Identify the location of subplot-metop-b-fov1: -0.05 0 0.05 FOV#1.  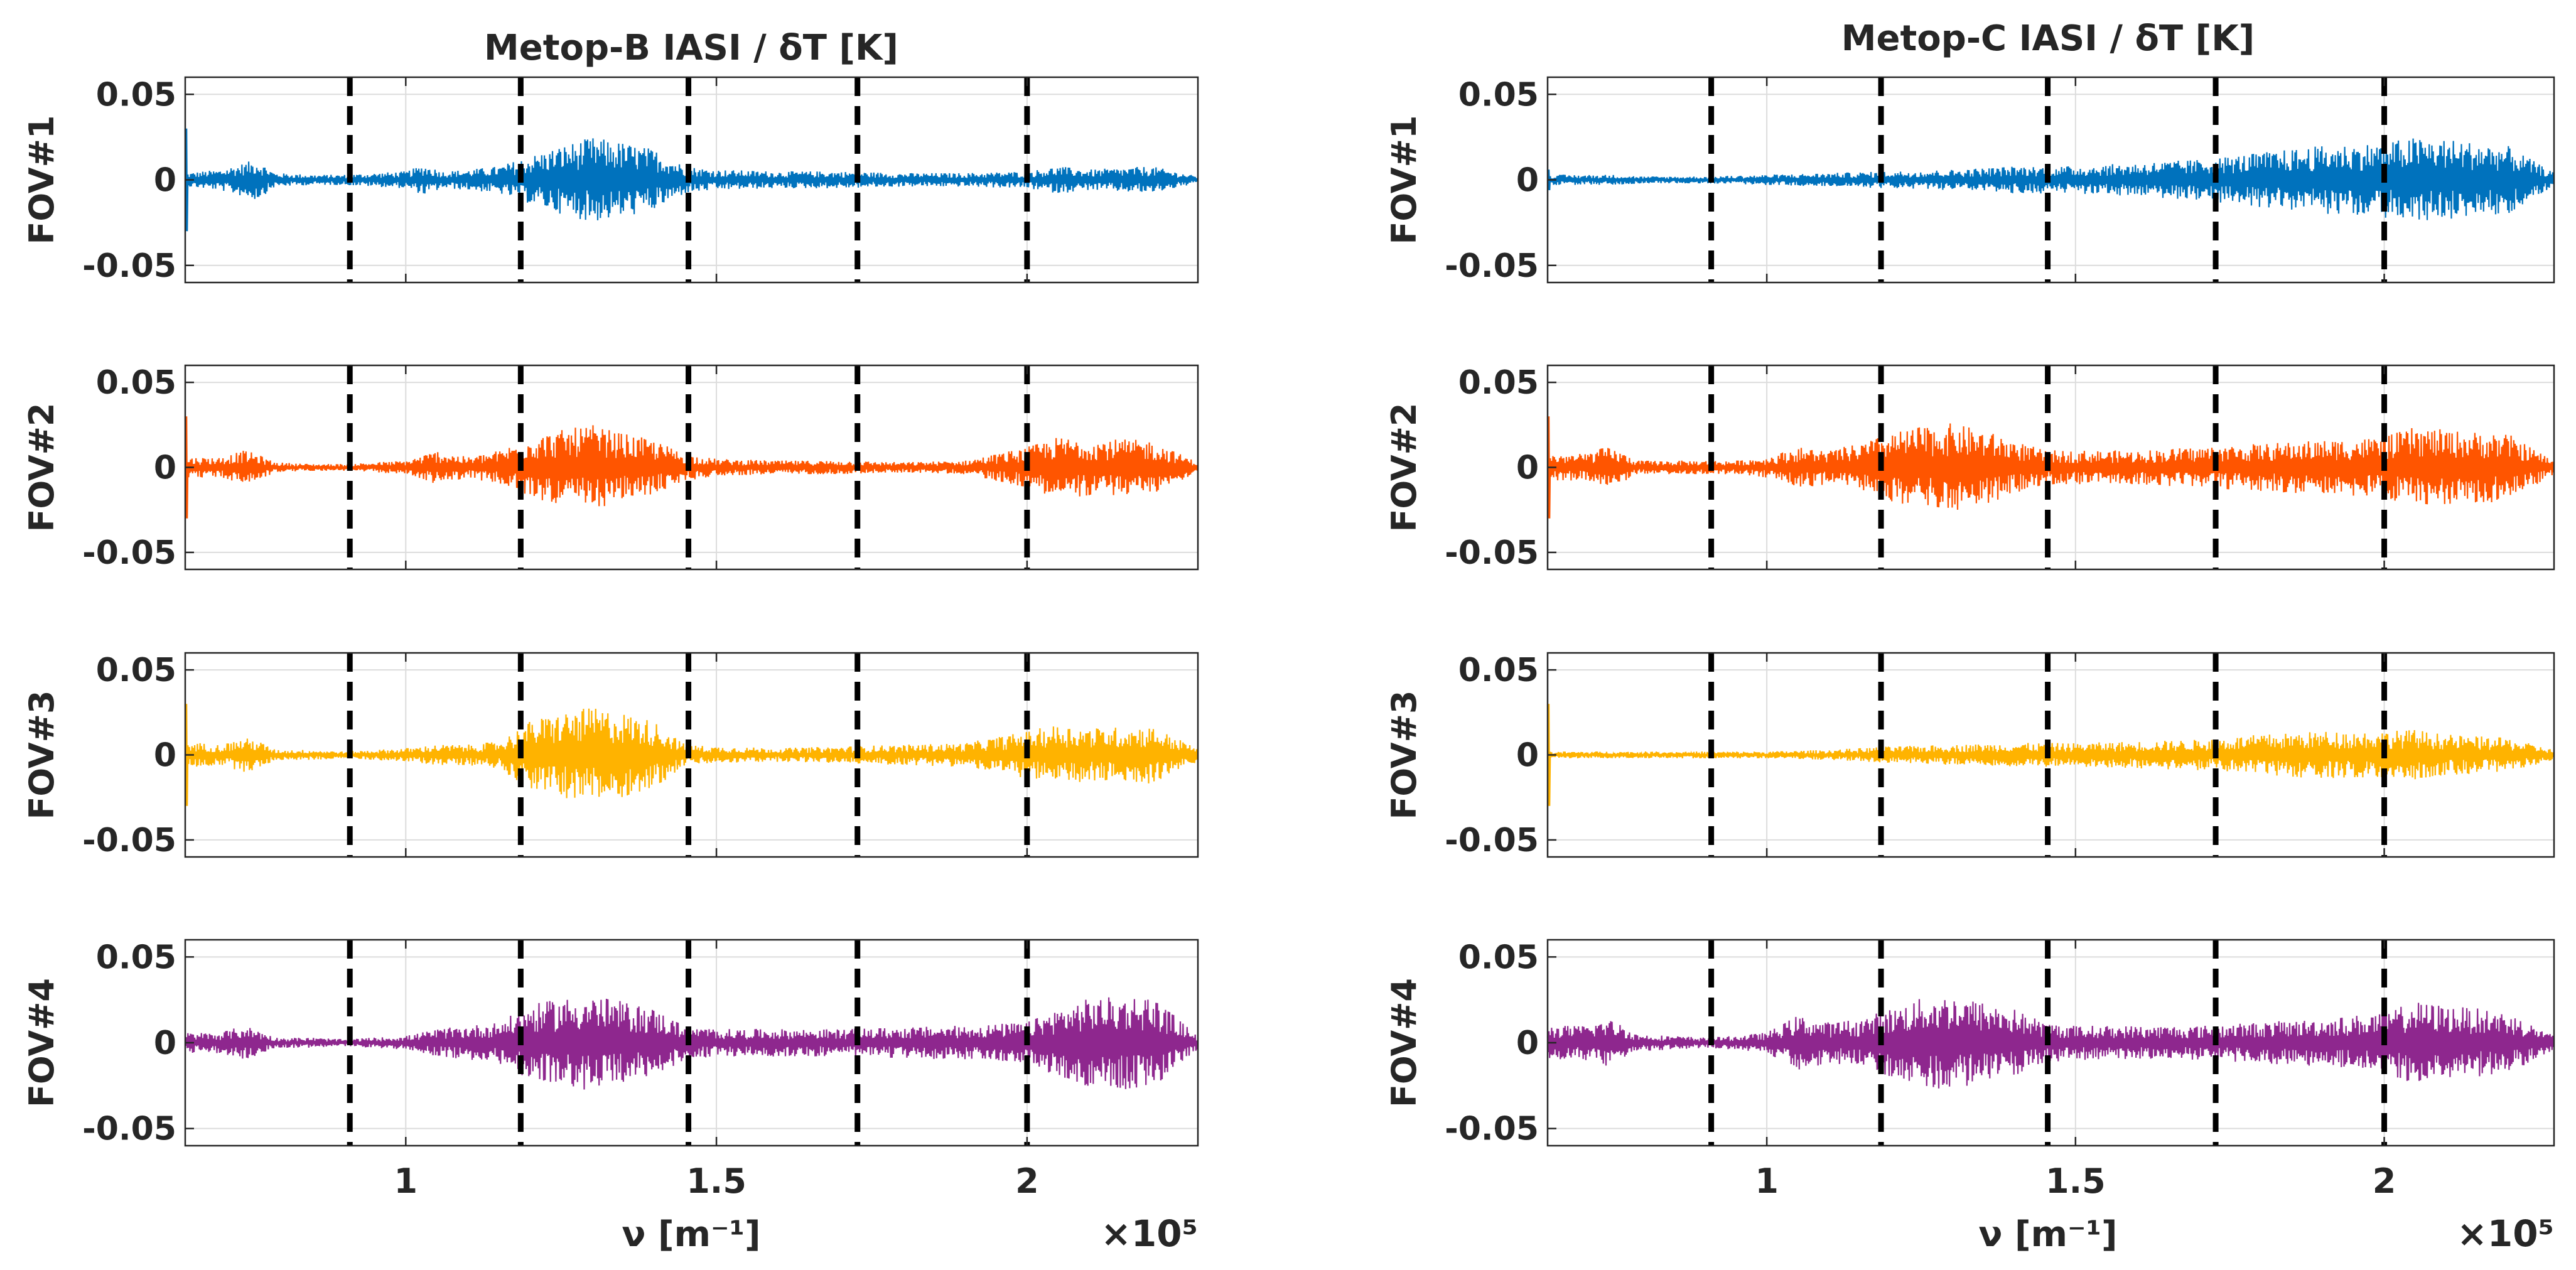
(610, 181).